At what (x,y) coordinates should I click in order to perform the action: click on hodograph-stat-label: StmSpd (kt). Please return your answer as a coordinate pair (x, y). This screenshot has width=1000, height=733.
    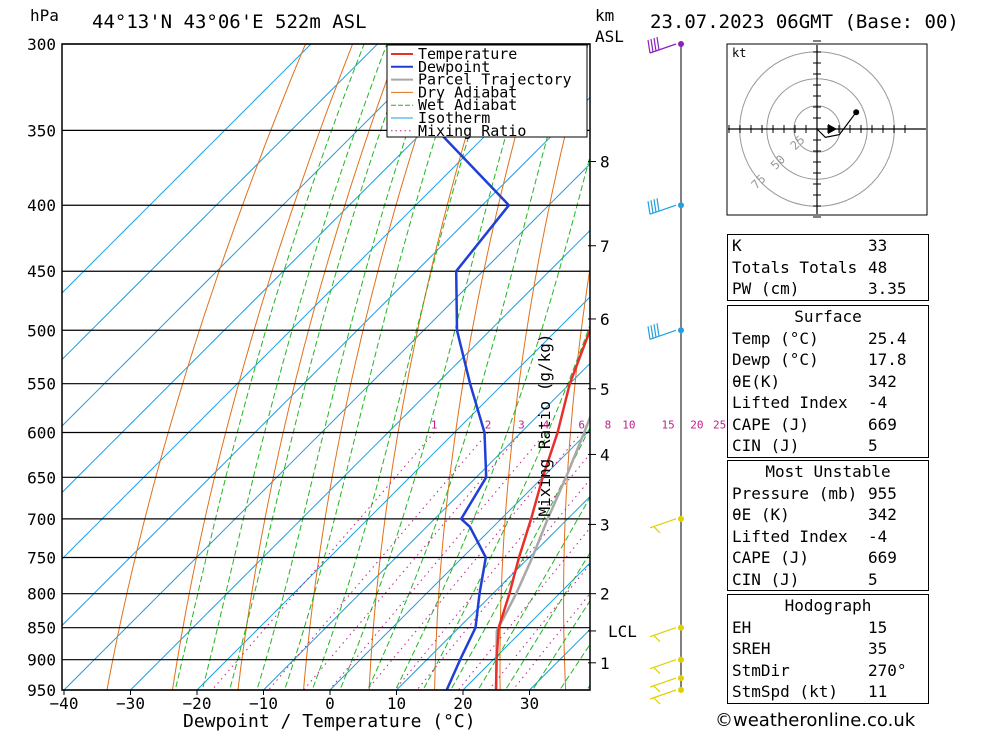
    Looking at the image, I should click on (785, 691).